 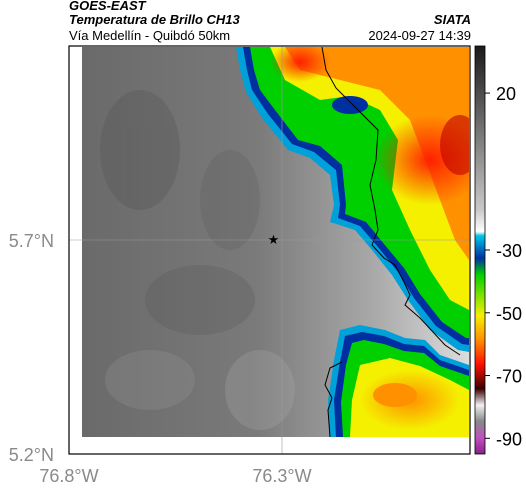 What do you see at coordinates (31, 455) in the screenshot?
I see `lat-tick-label: 5.2°N` at bounding box center [31, 455].